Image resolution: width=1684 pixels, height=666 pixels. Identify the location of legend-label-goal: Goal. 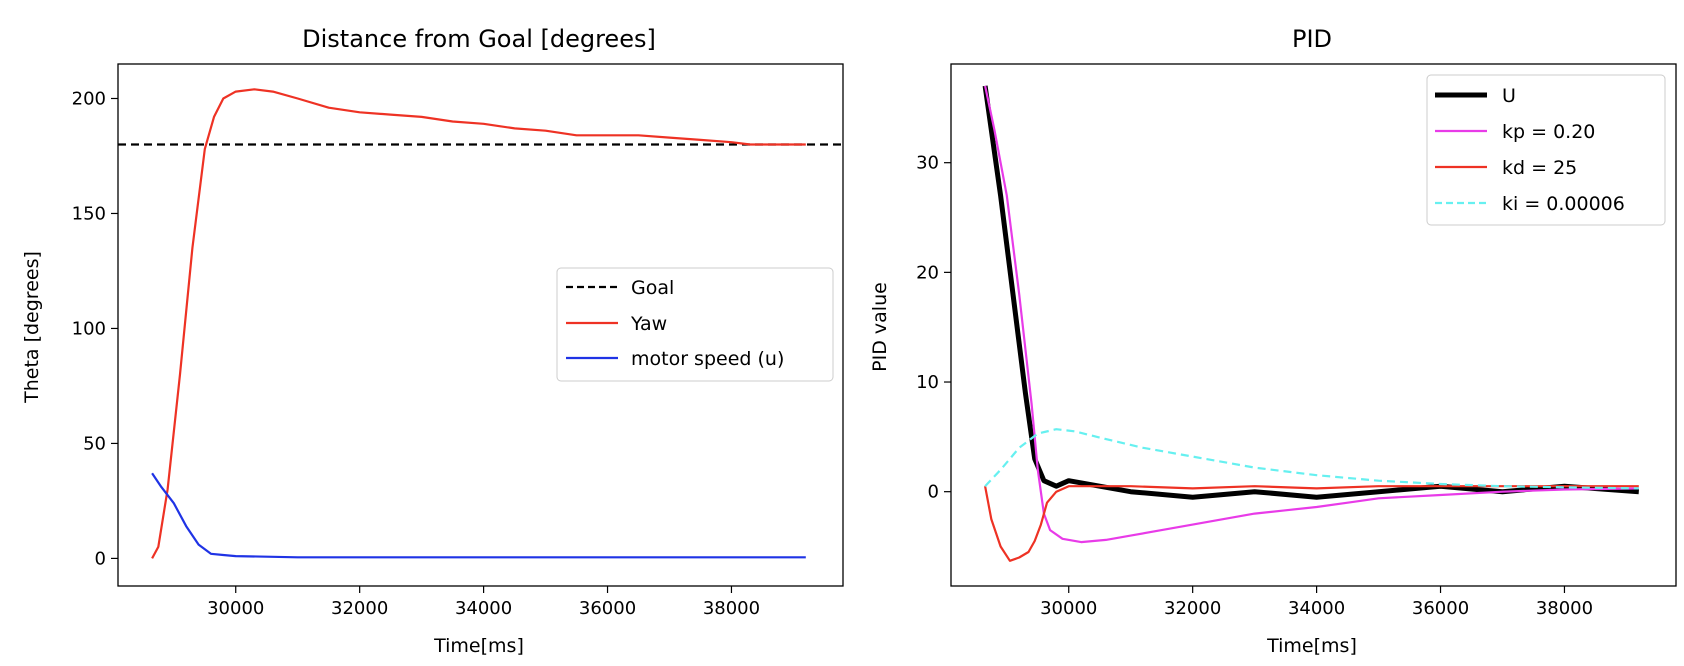
(652, 288).